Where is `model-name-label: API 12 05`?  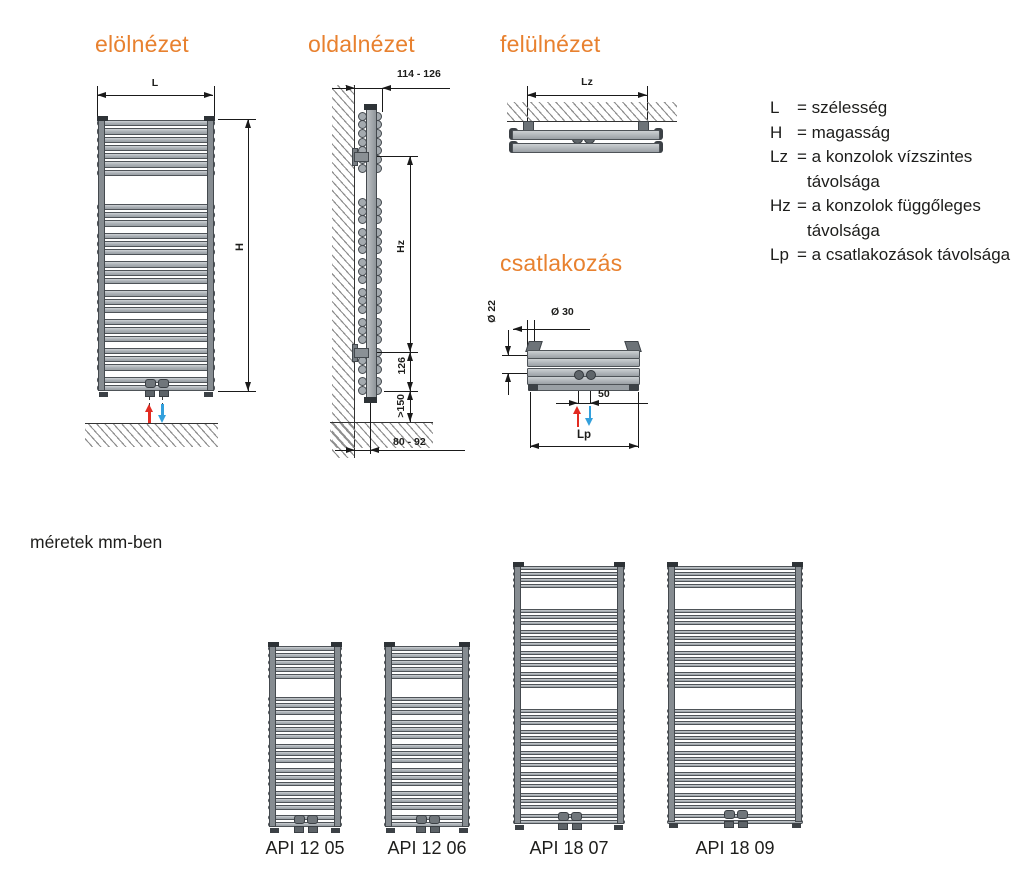 model-name-label: API 12 05 is located at coordinates (305, 848).